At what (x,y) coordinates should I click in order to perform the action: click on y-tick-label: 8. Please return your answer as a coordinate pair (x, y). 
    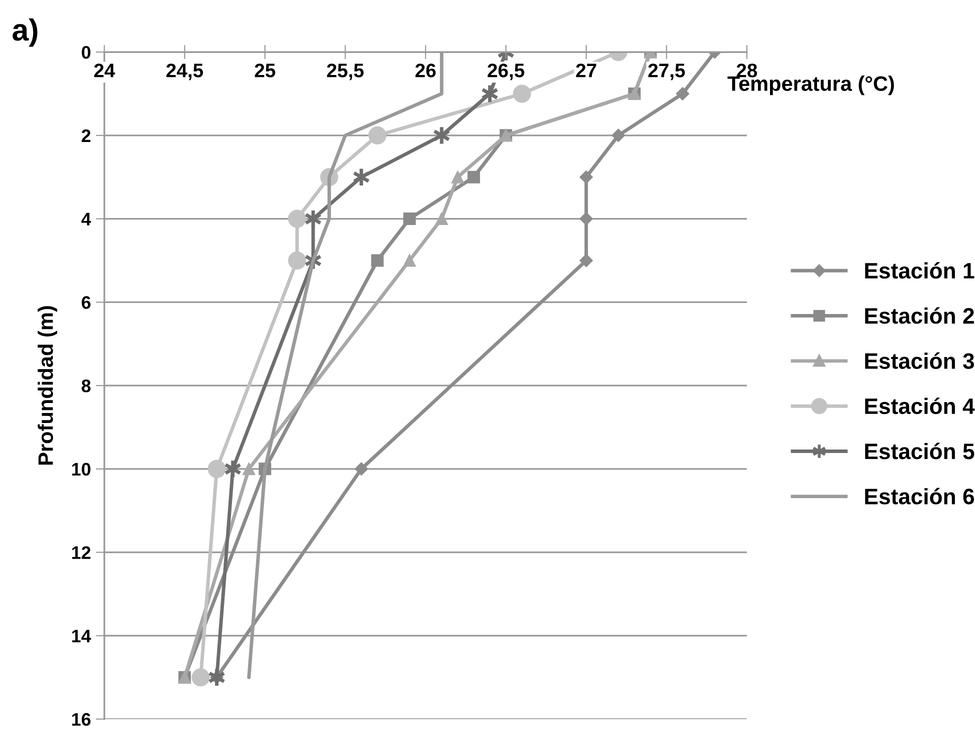
    Looking at the image, I should click on (86, 385).